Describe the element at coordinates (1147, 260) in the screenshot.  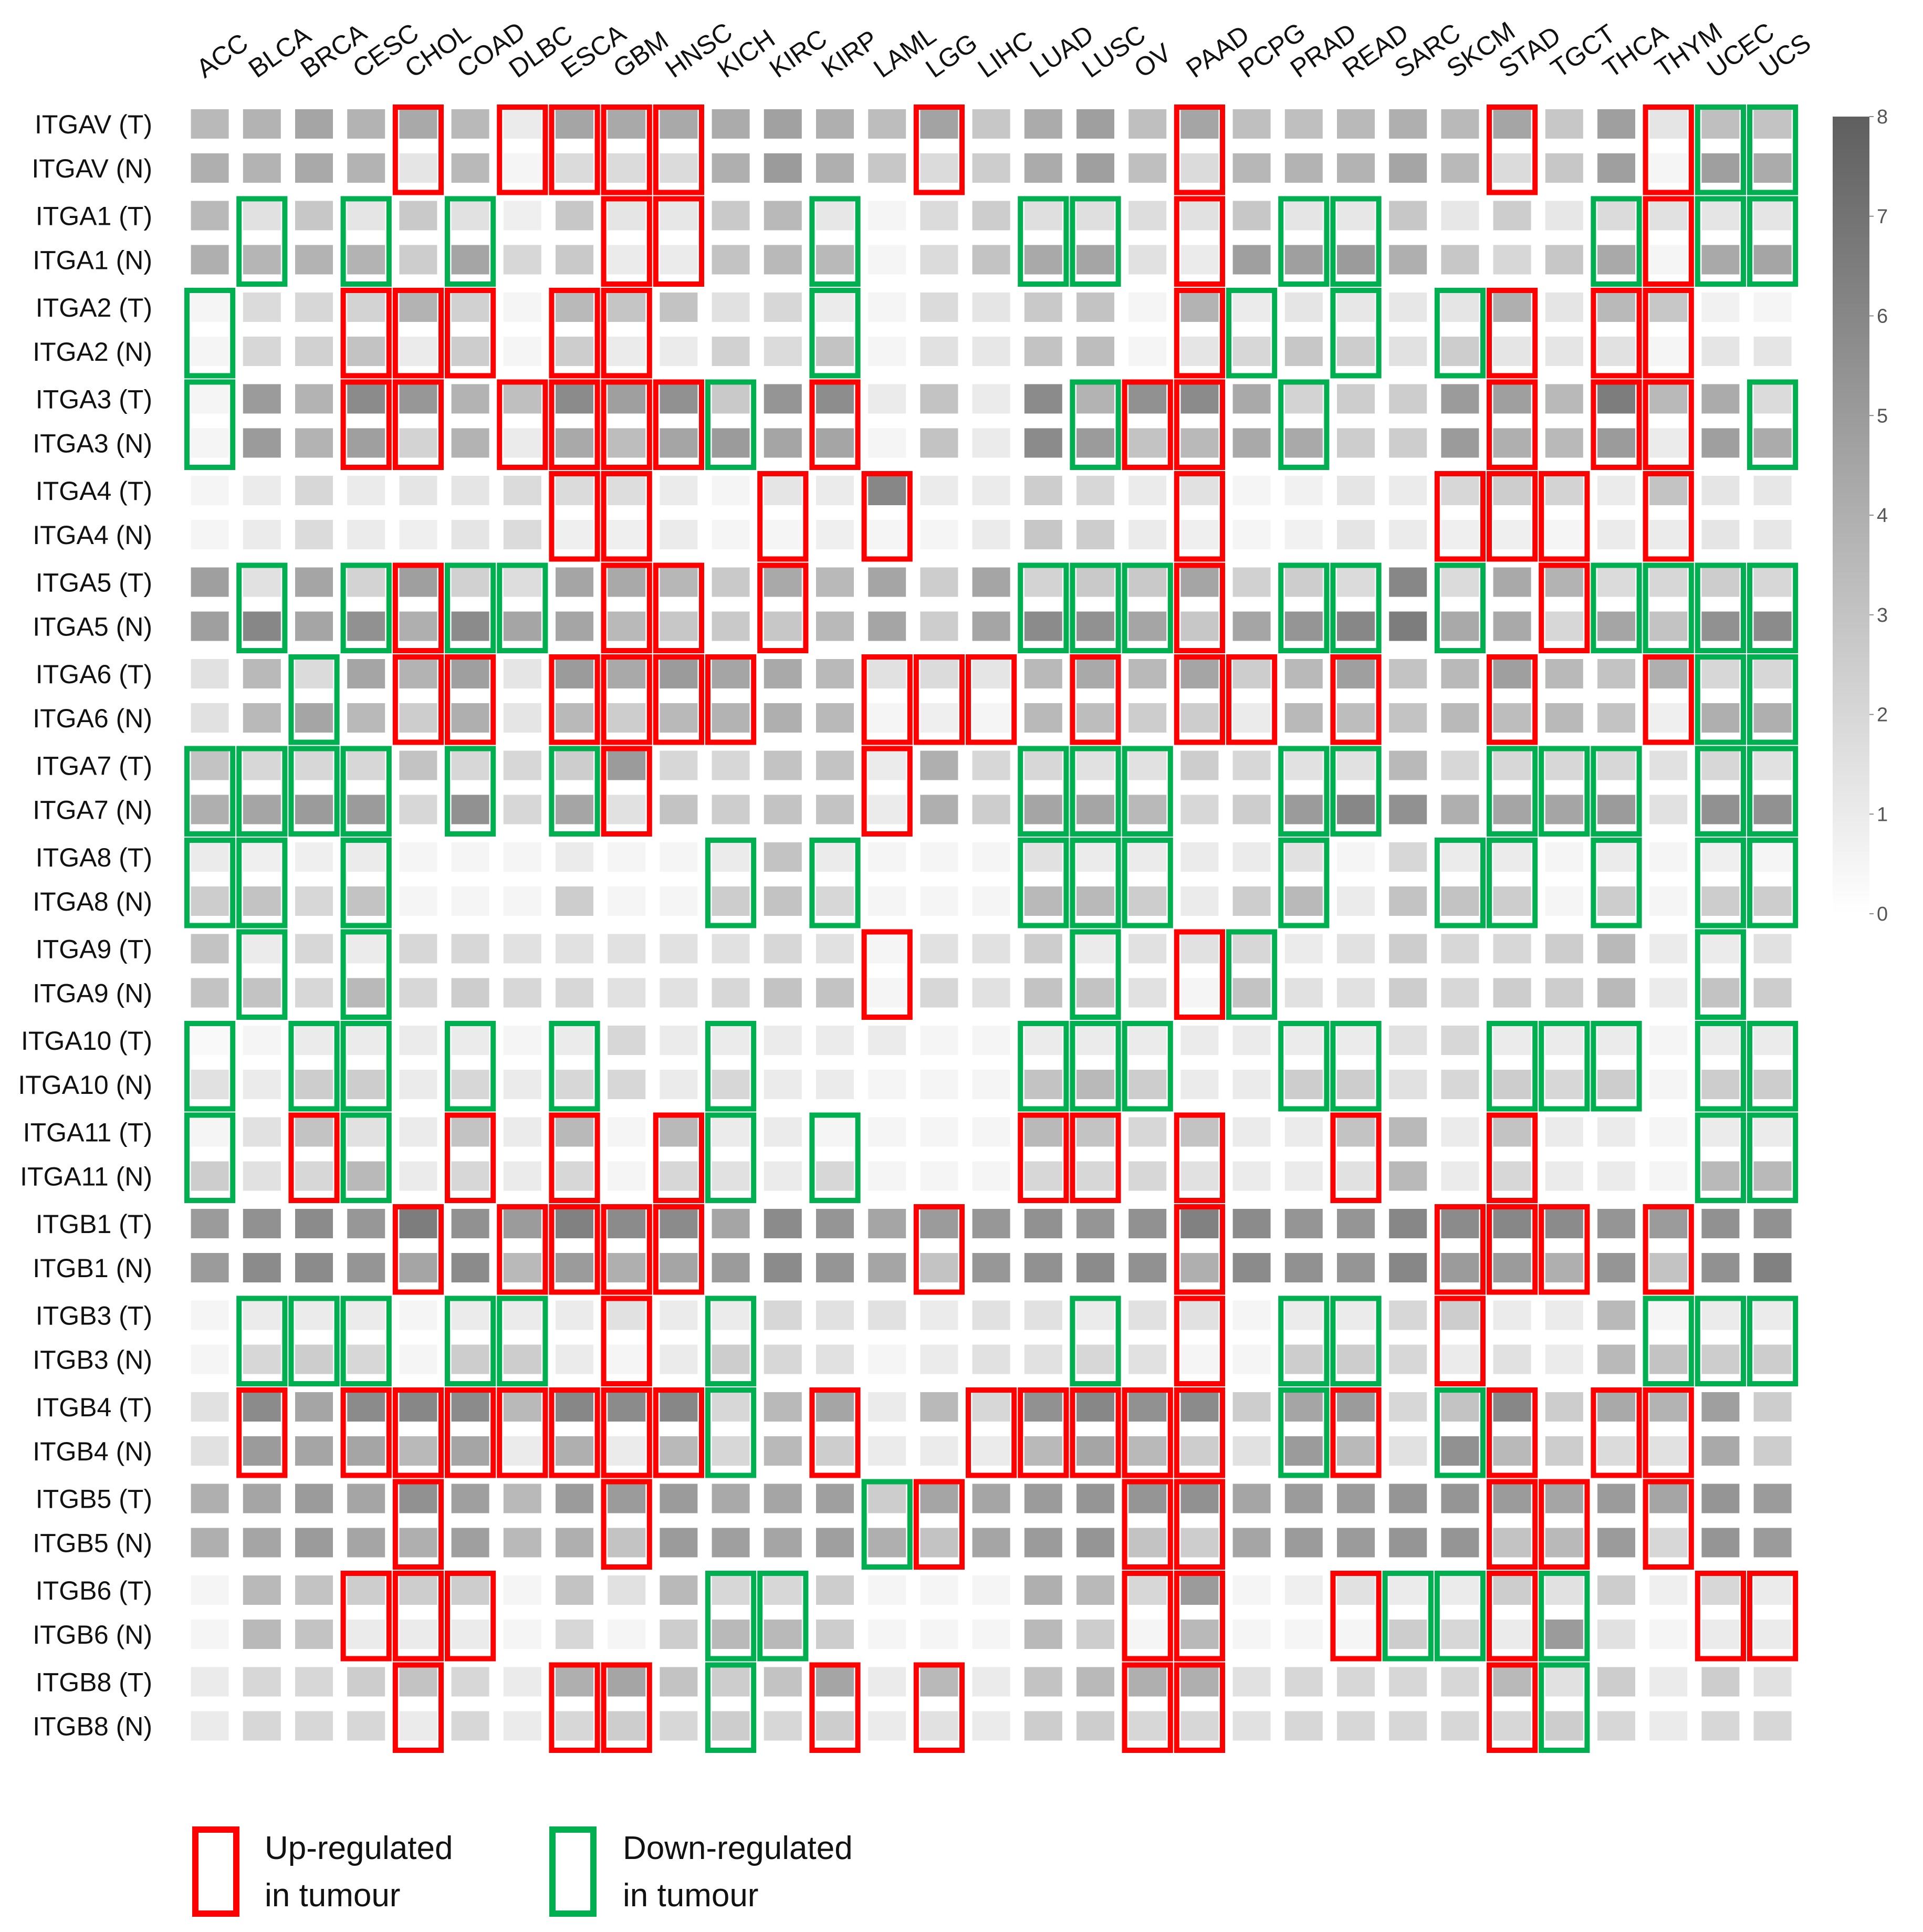
I see `cell-itga1-n-ov` at that location.